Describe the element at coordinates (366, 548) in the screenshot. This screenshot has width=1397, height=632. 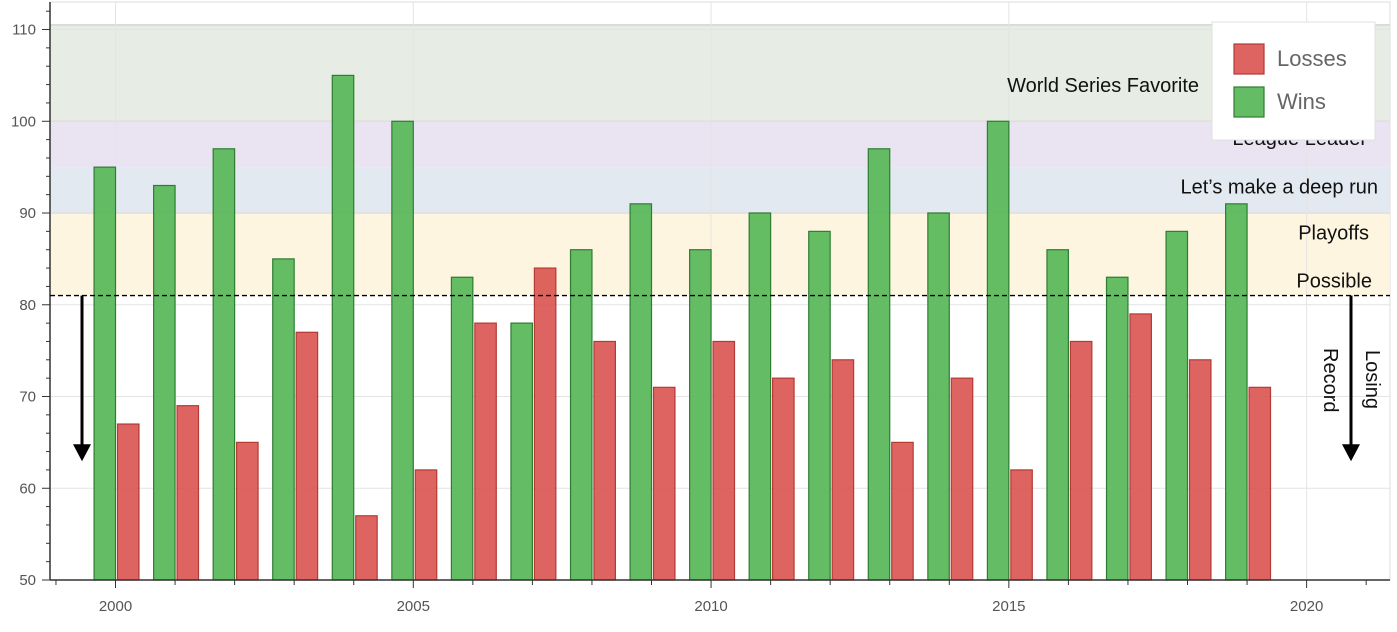
I see `bar-losses-2004` at that location.